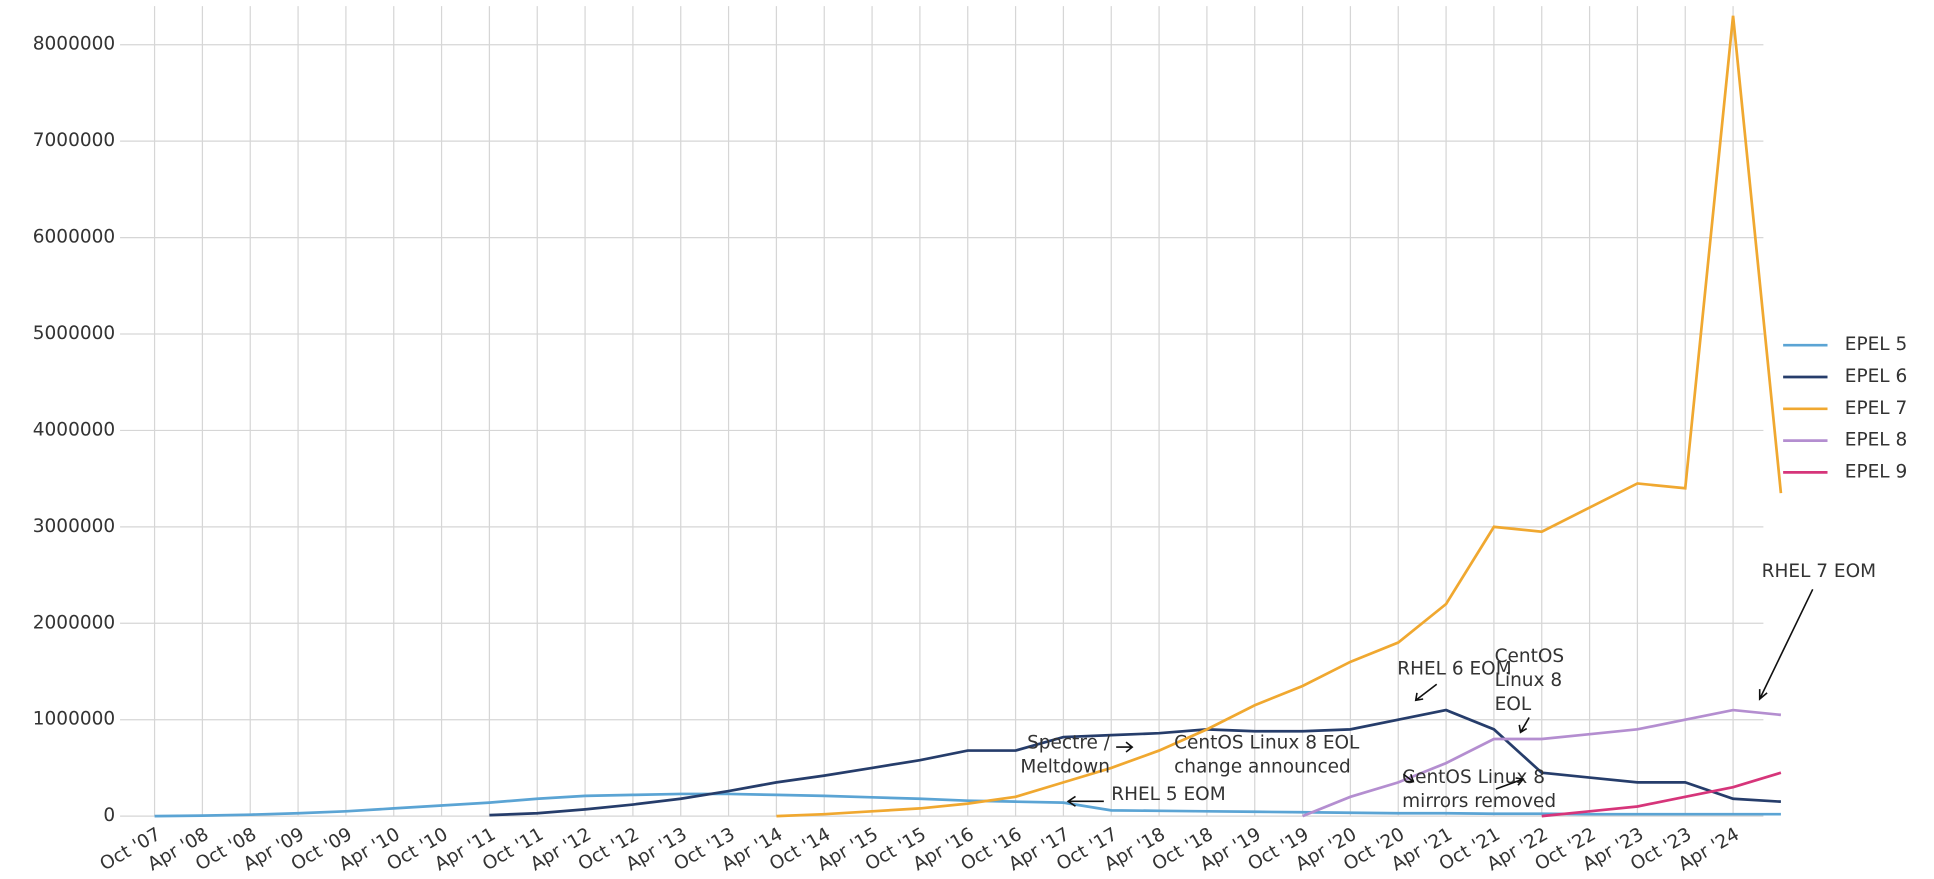  Describe the element at coordinates (1876, 376) in the screenshot. I see `legend-label: EPEL 6` at that location.